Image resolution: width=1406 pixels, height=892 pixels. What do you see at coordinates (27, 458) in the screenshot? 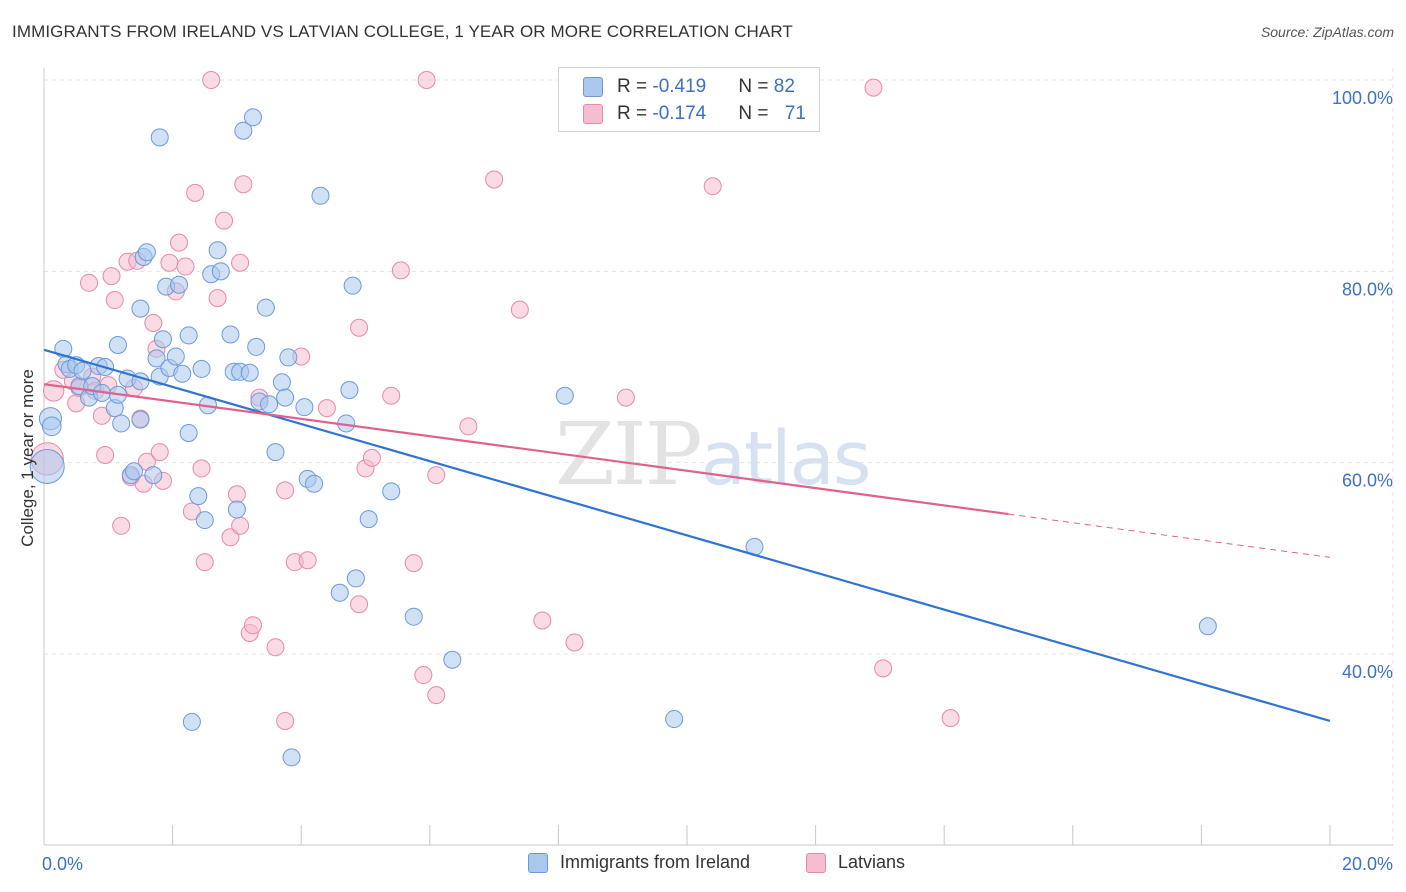
I see `y-axis-label: College, 1 year or more` at bounding box center [27, 458].